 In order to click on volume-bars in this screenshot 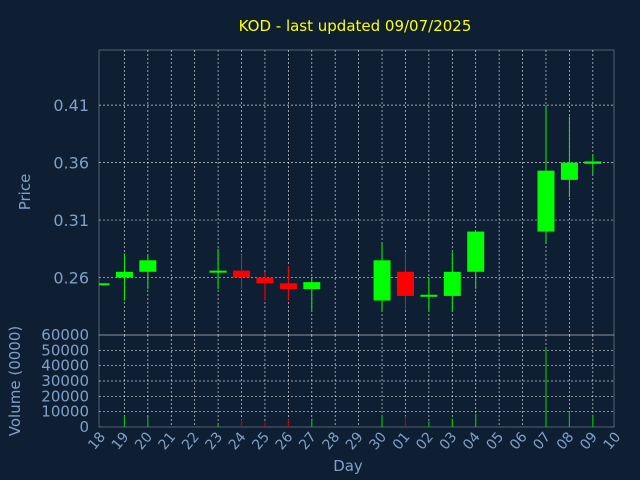, I will do `click(347, 387)`.